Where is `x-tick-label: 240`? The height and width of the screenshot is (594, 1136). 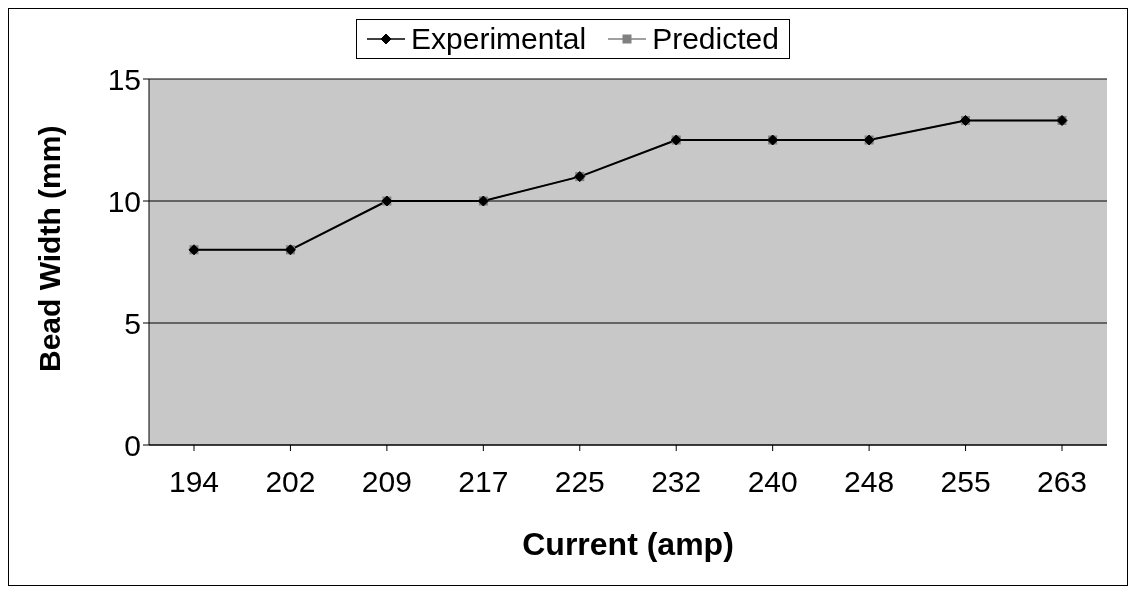
x-tick-label: 240 is located at coordinates (772, 482).